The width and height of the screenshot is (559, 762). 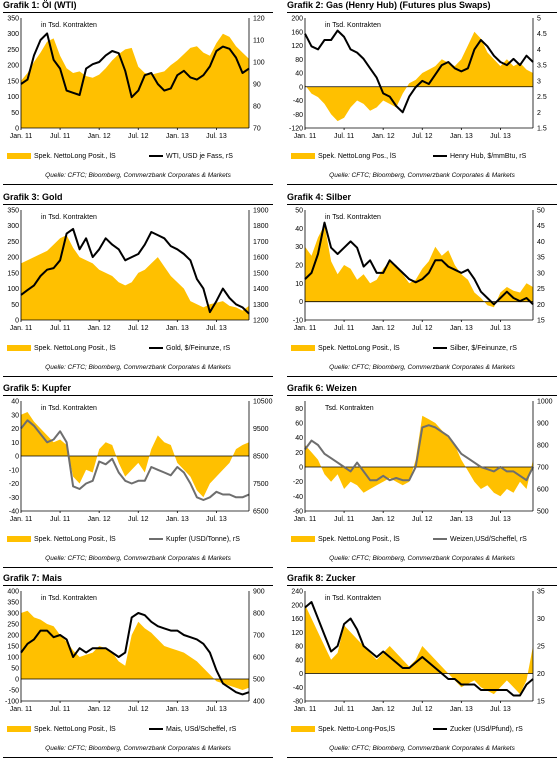 What do you see at coordinates (33, 197) in the screenshot?
I see `chart-title: Grafik 3: Gold` at bounding box center [33, 197].